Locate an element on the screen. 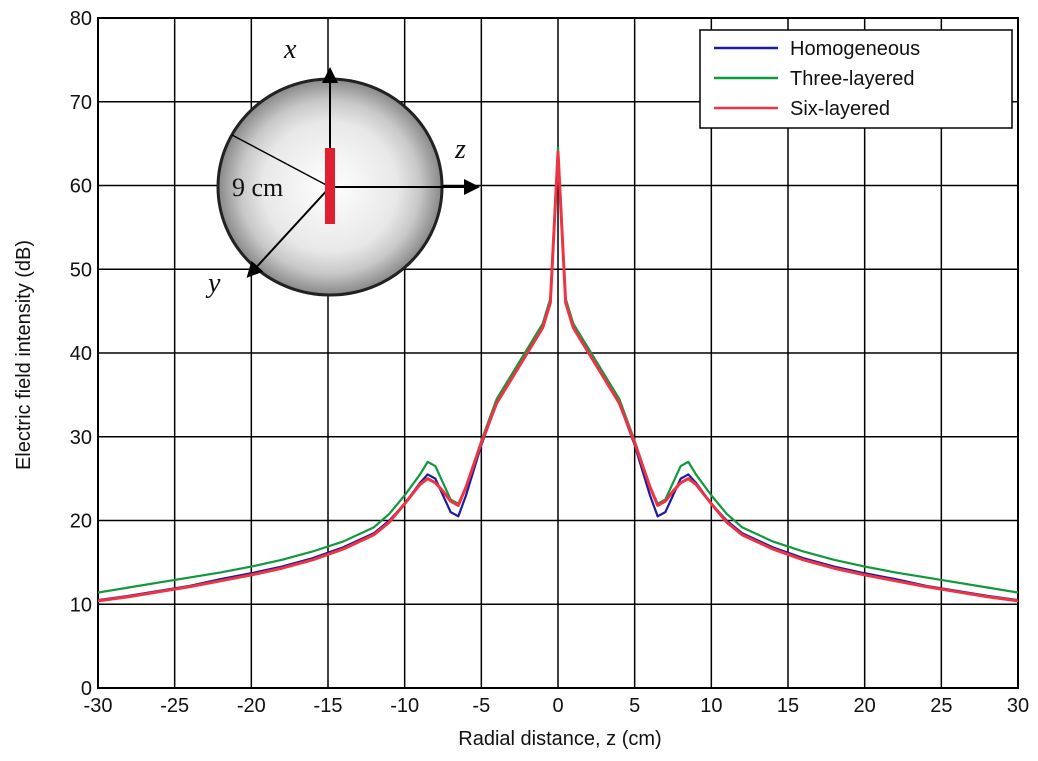  legend-label: Six-layered is located at coordinates (840, 109).